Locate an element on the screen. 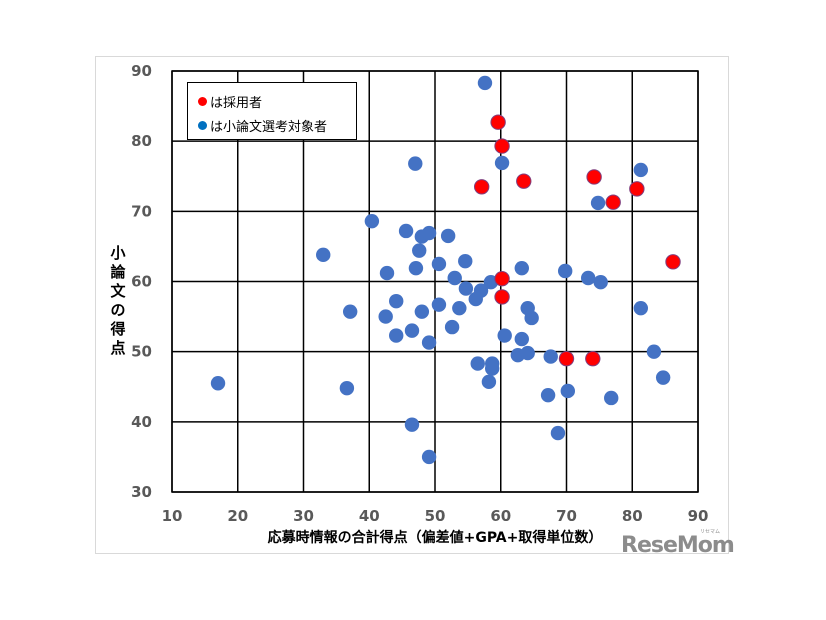 The image size is (826, 620). y-tick-label: 30 is located at coordinates (141, 492).